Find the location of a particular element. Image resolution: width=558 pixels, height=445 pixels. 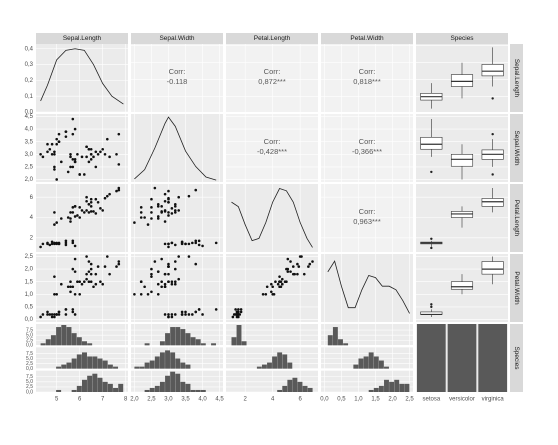

facet-panel is located at coordinates (367, 381).